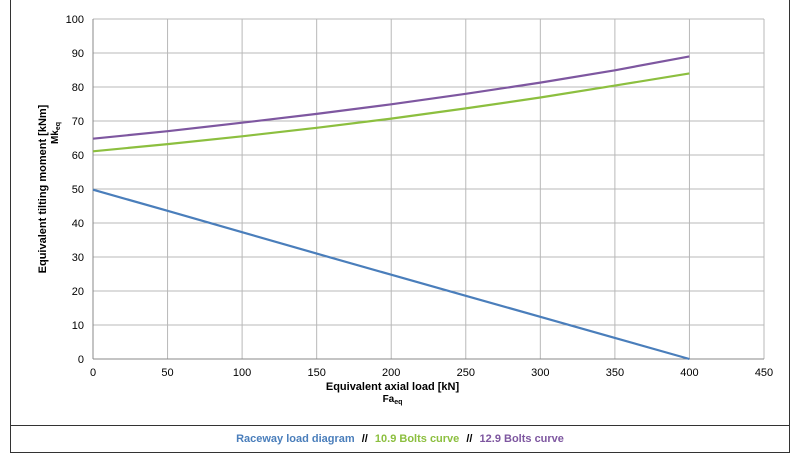 The image size is (800, 461). I want to click on y-tick-label: 90, so click(78, 54).